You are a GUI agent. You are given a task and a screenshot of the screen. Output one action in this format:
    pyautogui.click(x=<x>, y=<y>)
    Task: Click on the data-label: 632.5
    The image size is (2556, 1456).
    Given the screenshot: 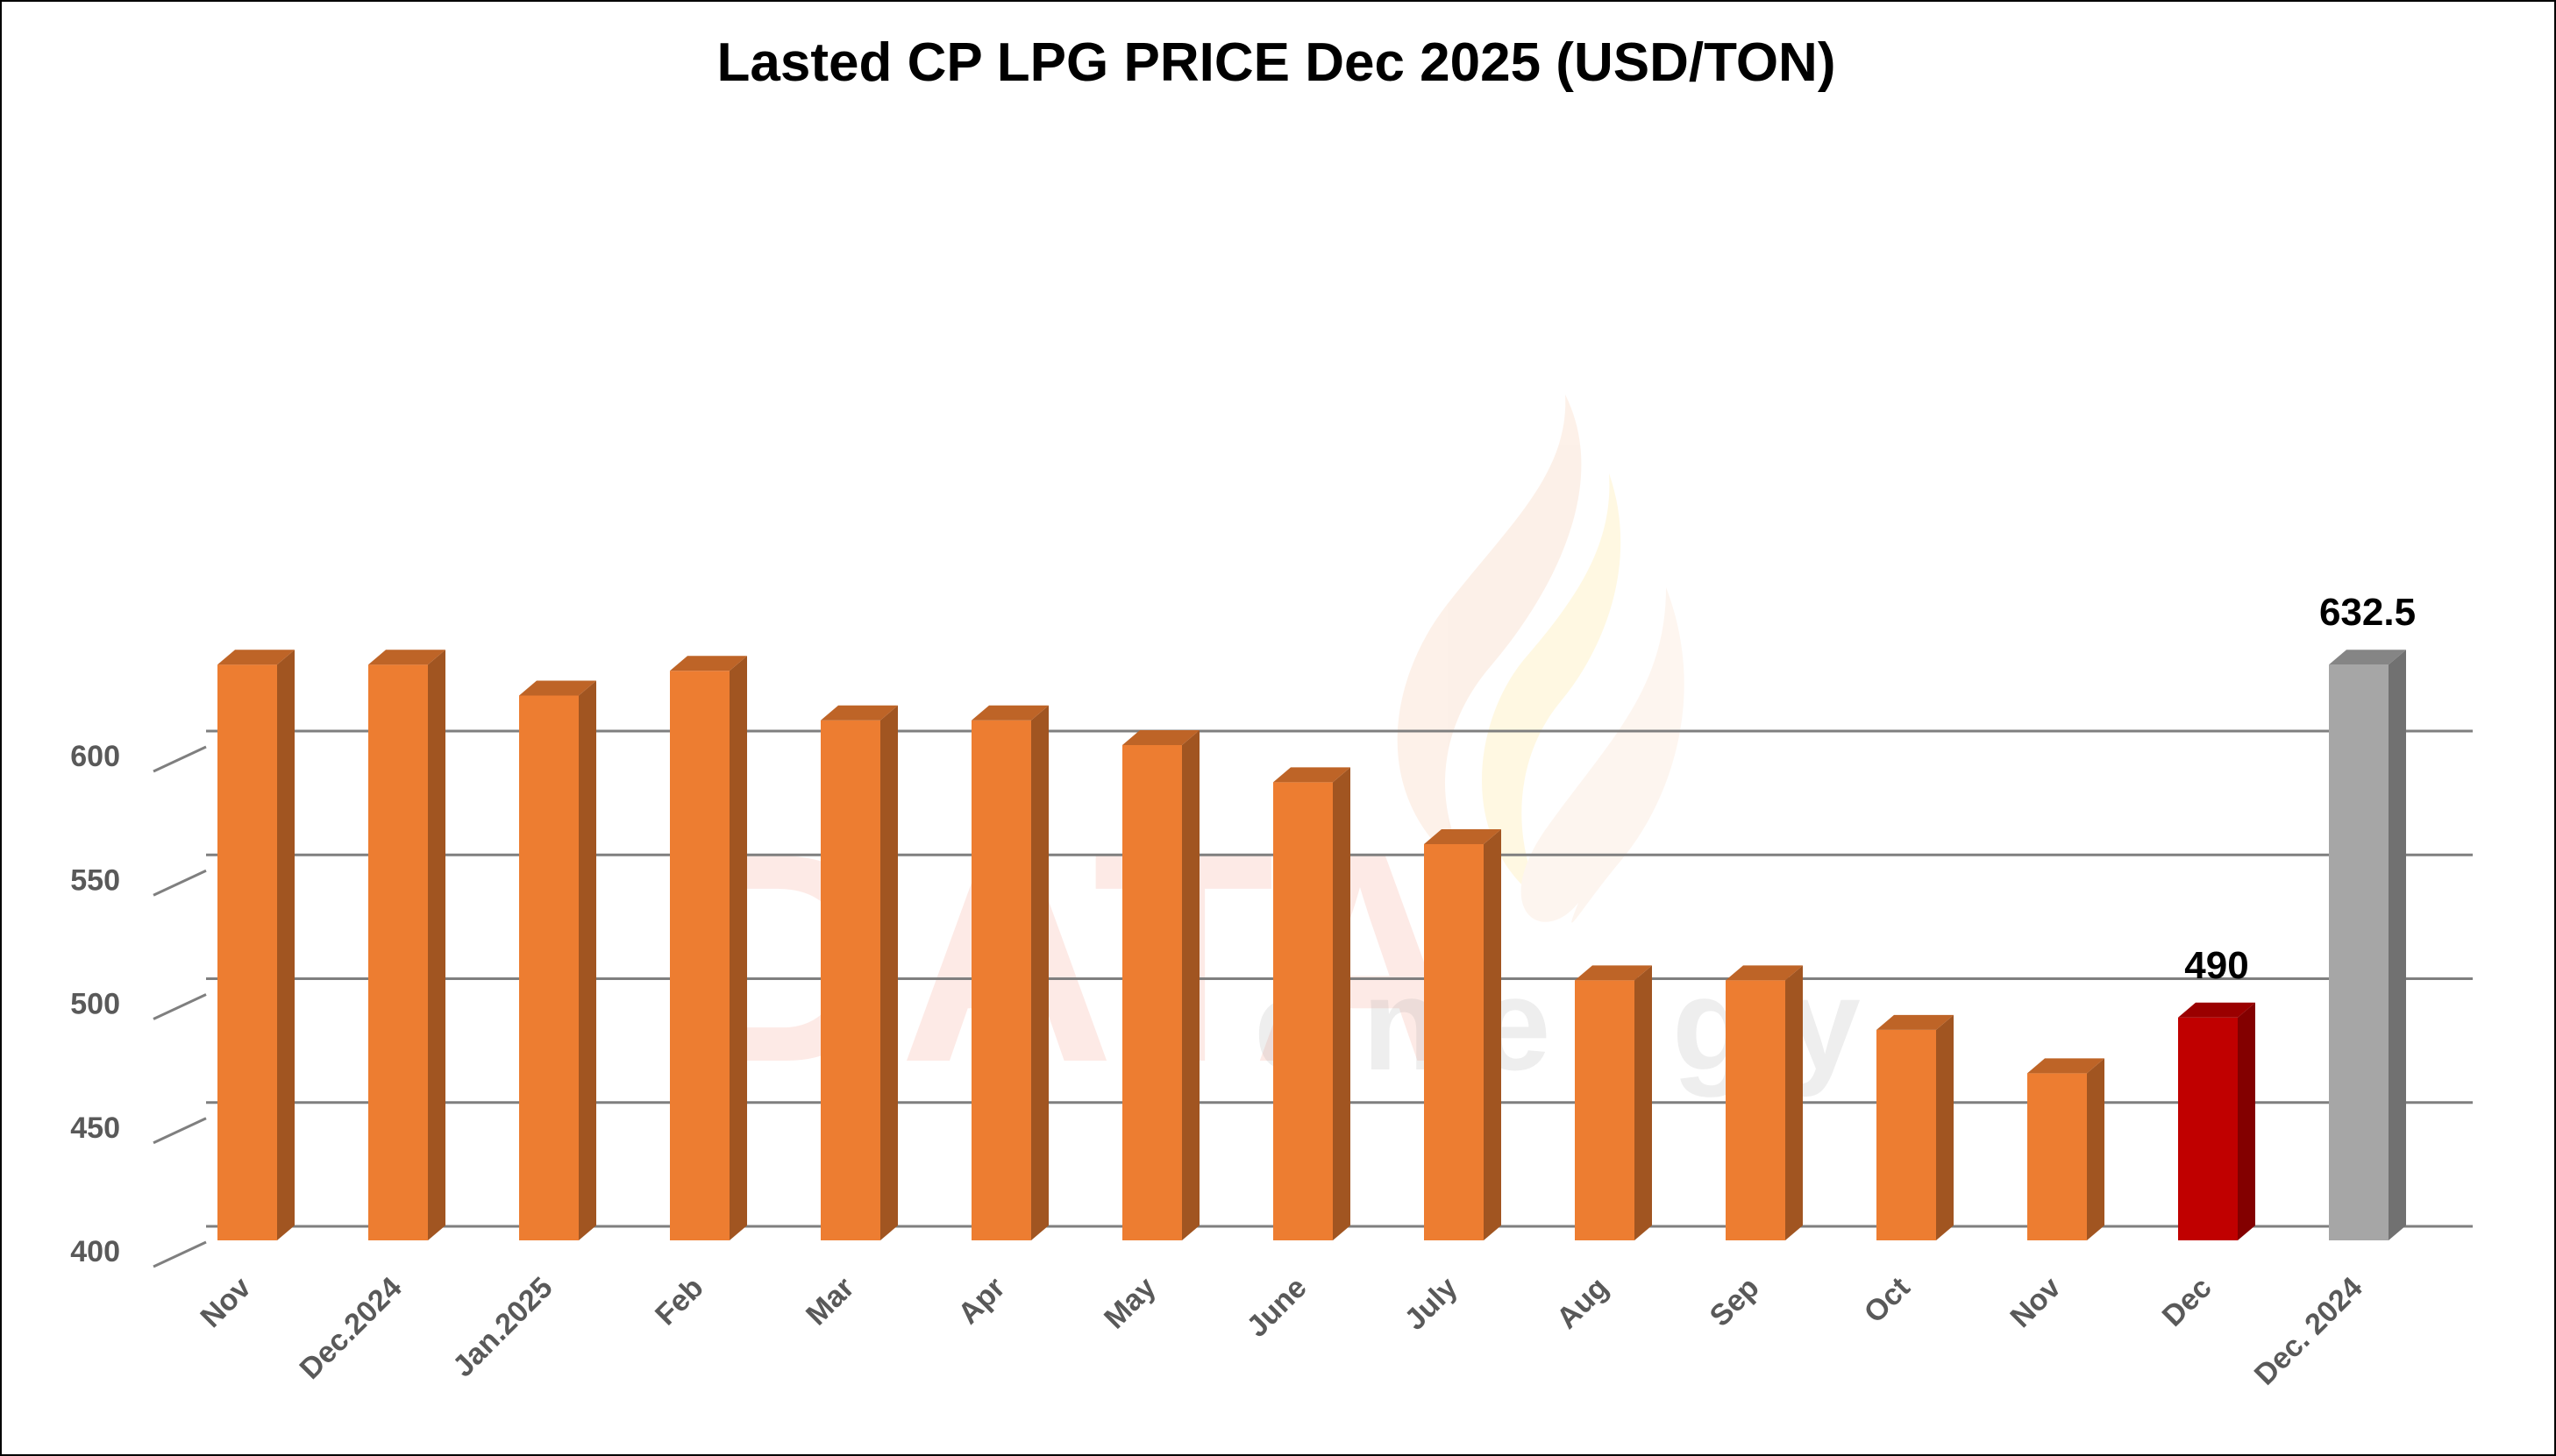 What is the action you would take?
    pyautogui.click(x=2367, y=612)
    